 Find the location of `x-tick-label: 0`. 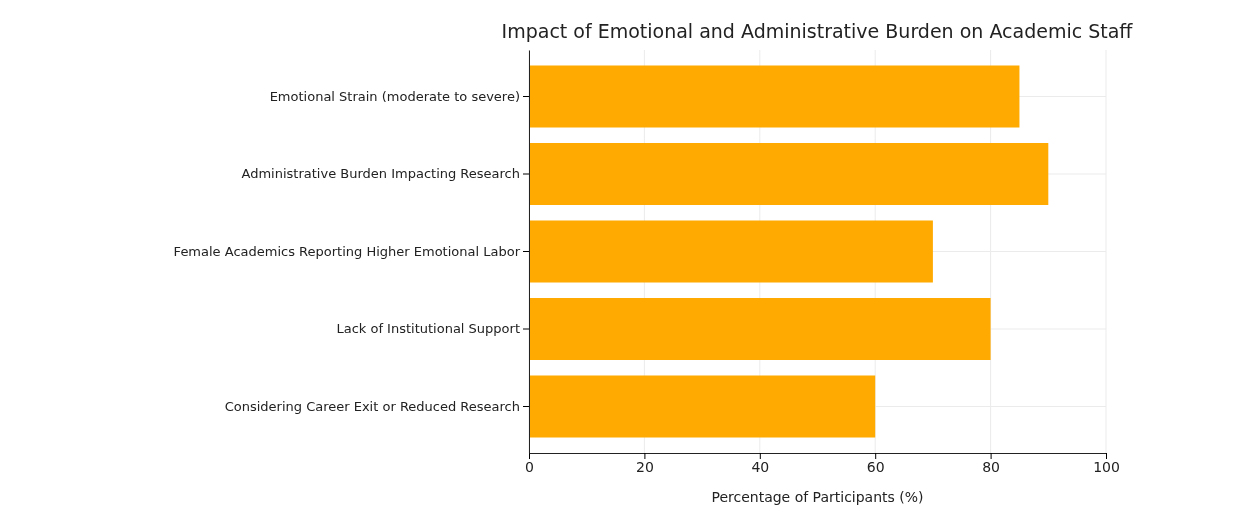

x-tick-label: 0 is located at coordinates (529, 466).